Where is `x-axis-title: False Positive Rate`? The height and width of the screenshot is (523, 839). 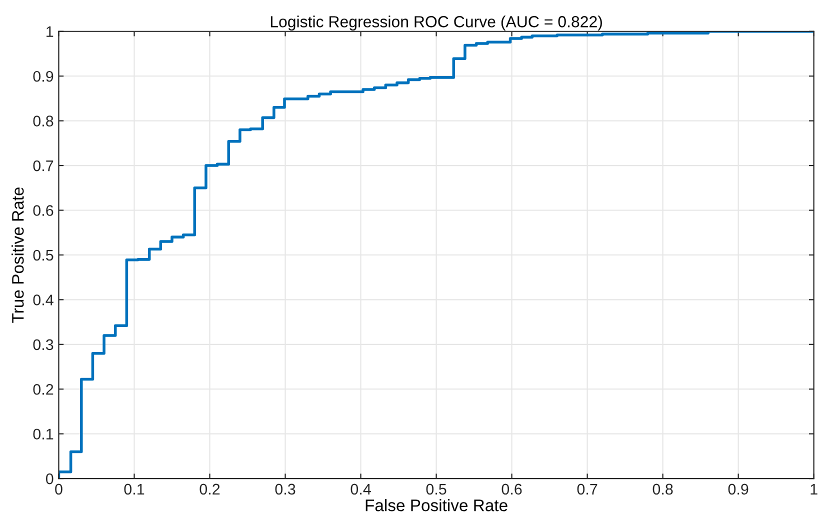
x-axis-title: False Positive Rate is located at coordinates (437, 505).